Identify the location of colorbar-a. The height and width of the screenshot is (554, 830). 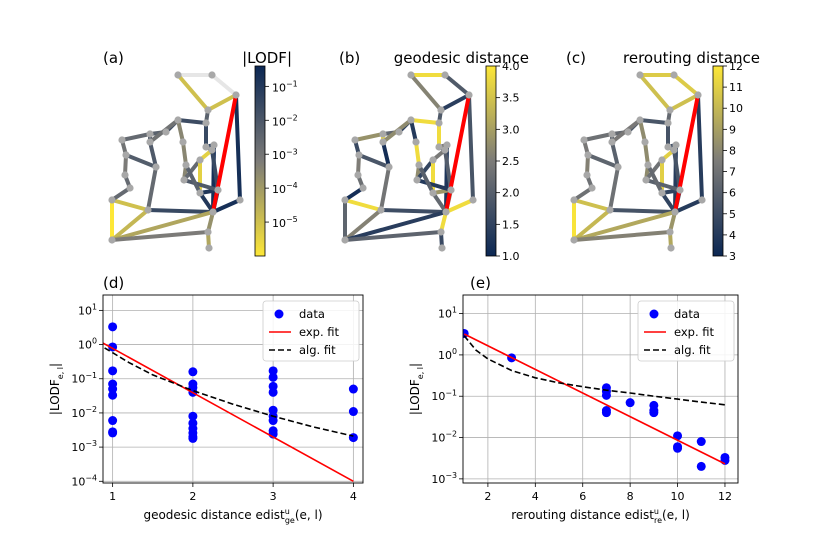
(260, 161).